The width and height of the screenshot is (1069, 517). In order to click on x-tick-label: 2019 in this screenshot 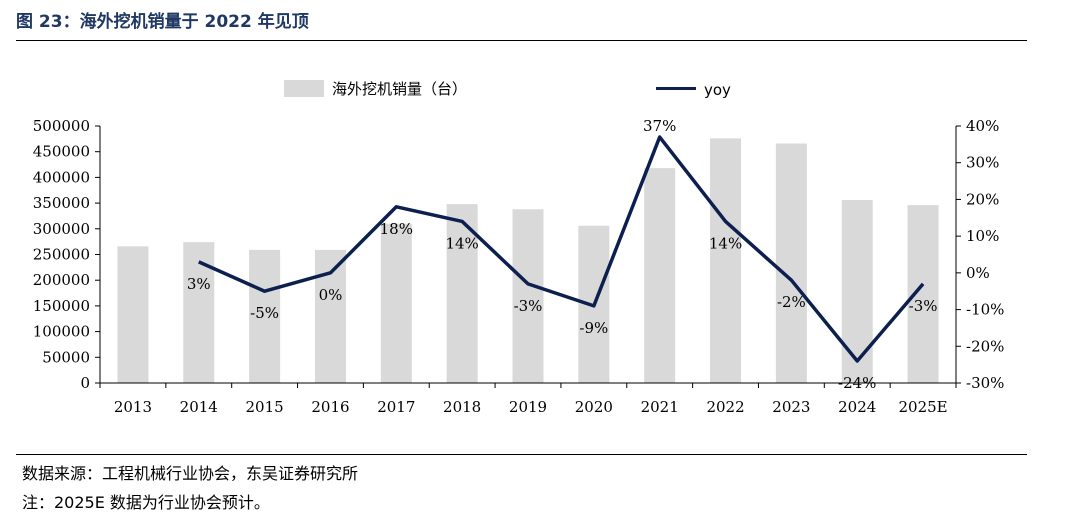, I will do `click(528, 407)`.